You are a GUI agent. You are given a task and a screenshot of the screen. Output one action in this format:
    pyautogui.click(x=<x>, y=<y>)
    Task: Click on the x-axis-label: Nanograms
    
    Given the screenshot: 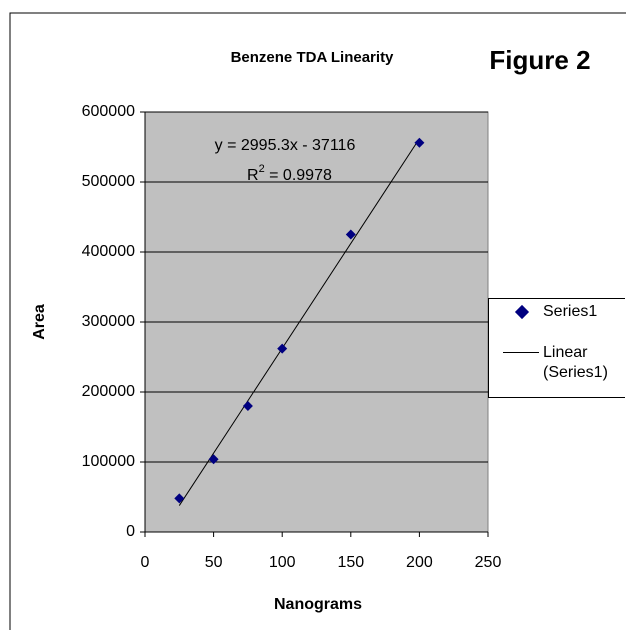 What is the action you would take?
    pyautogui.click(x=318, y=604)
    